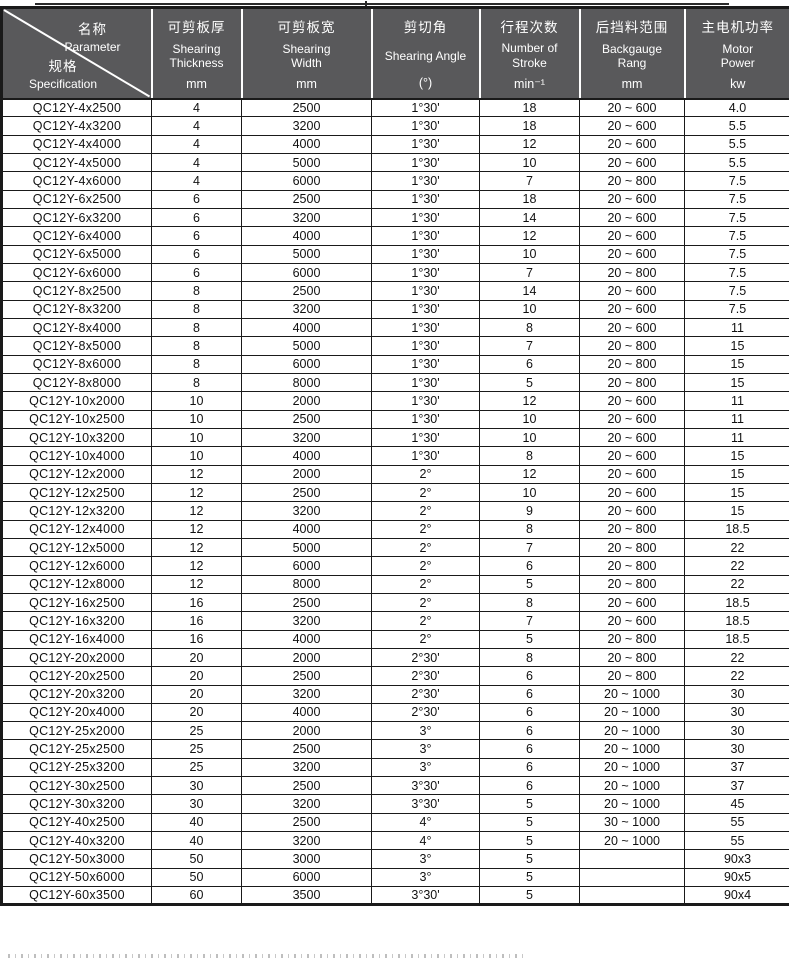 The width and height of the screenshot is (789, 958). Describe the element at coordinates (306, 272) in the screenshot. I see `width-cell: 6000` at that location.